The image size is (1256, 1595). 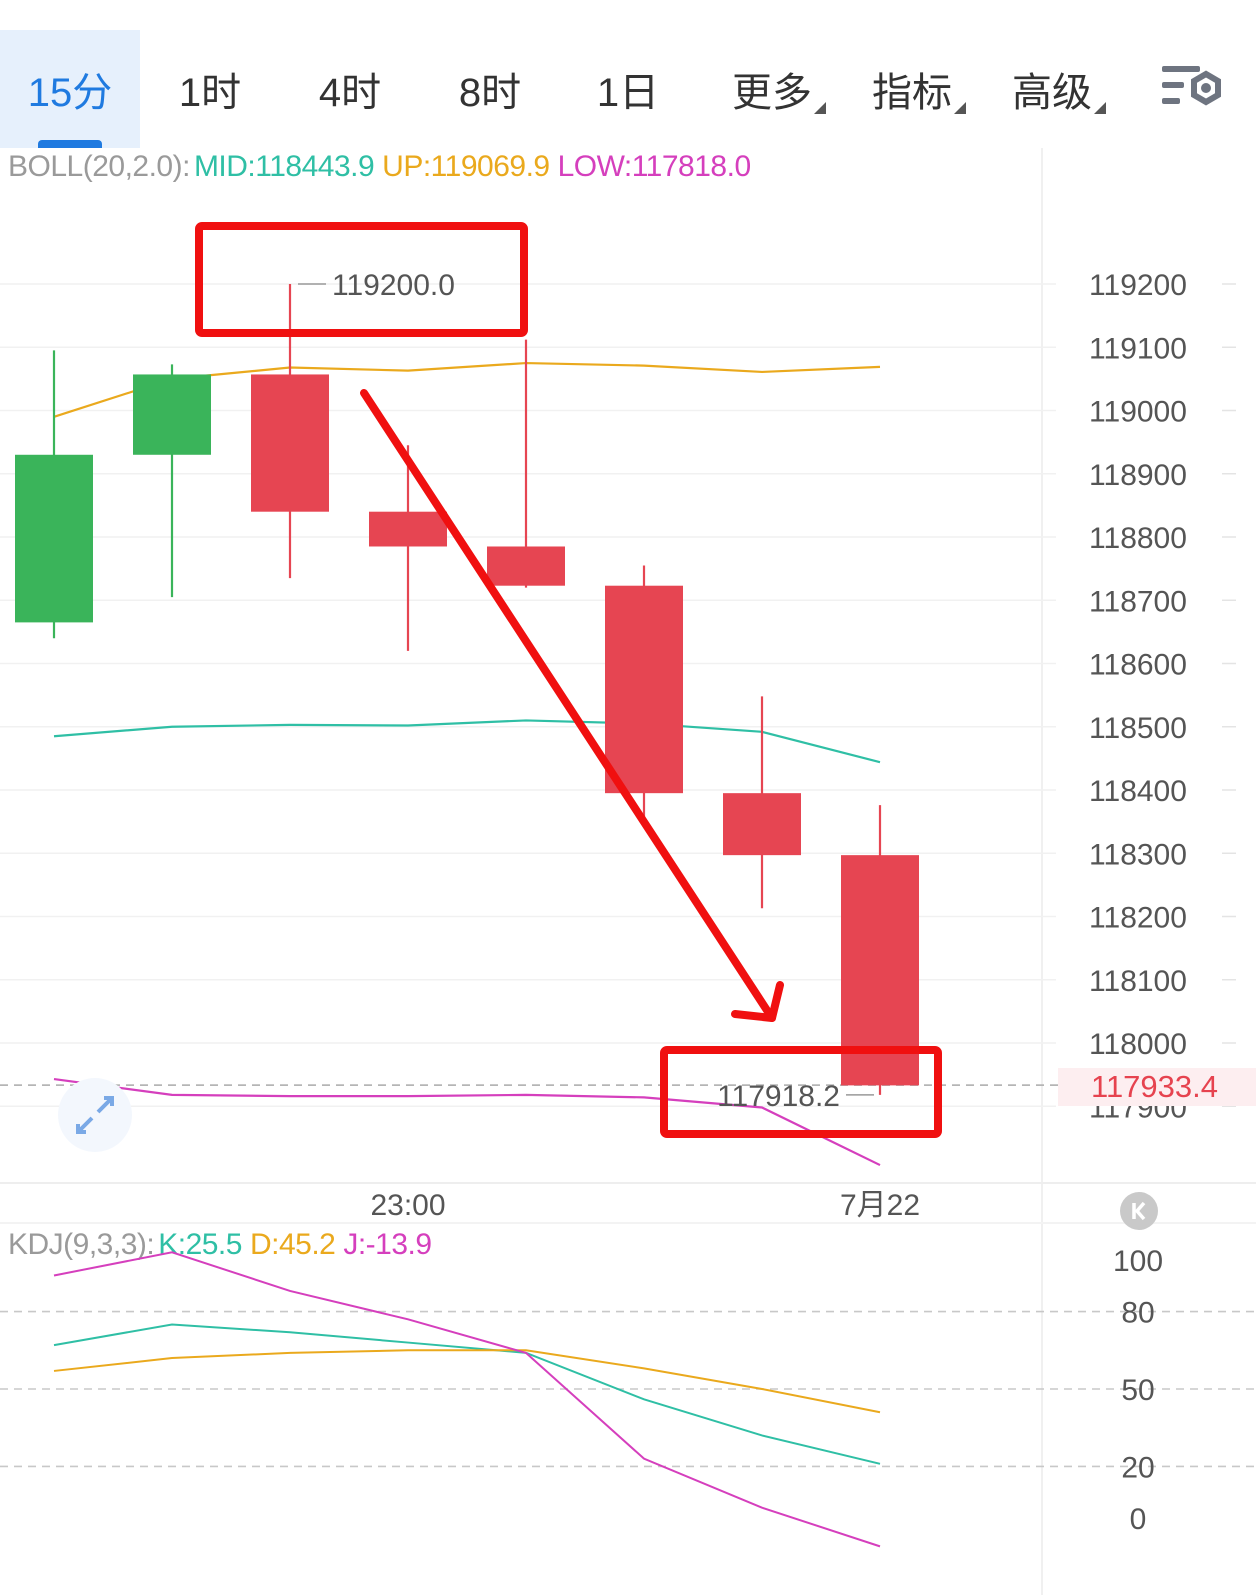 What do you see at coordinates (350, 93) in the screenshot?
I see `tab-label: 4时` at bounding box center [350, 93].